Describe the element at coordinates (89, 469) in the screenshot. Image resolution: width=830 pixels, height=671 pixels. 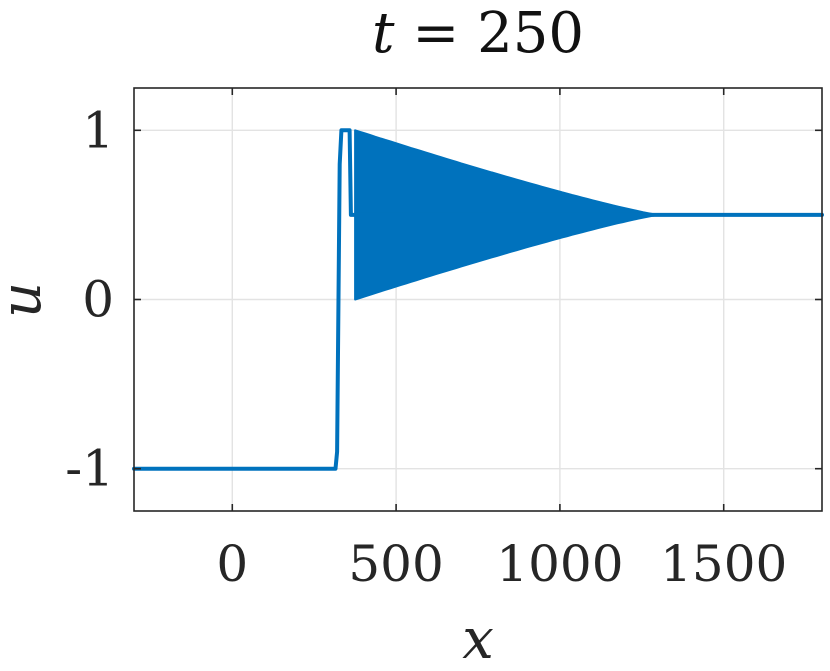
I see `y-tick-label-0: -1` at that location.